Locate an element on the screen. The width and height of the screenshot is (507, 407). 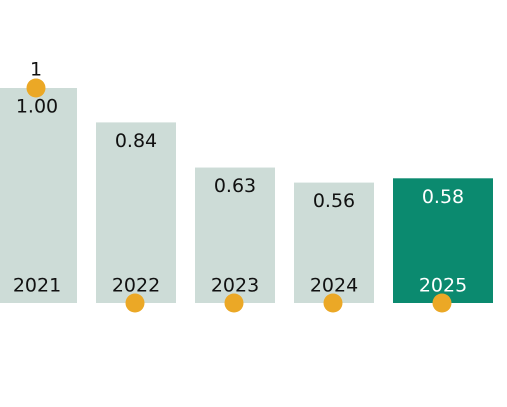
value-label: 0.58 is located at coordinates (443, 197).